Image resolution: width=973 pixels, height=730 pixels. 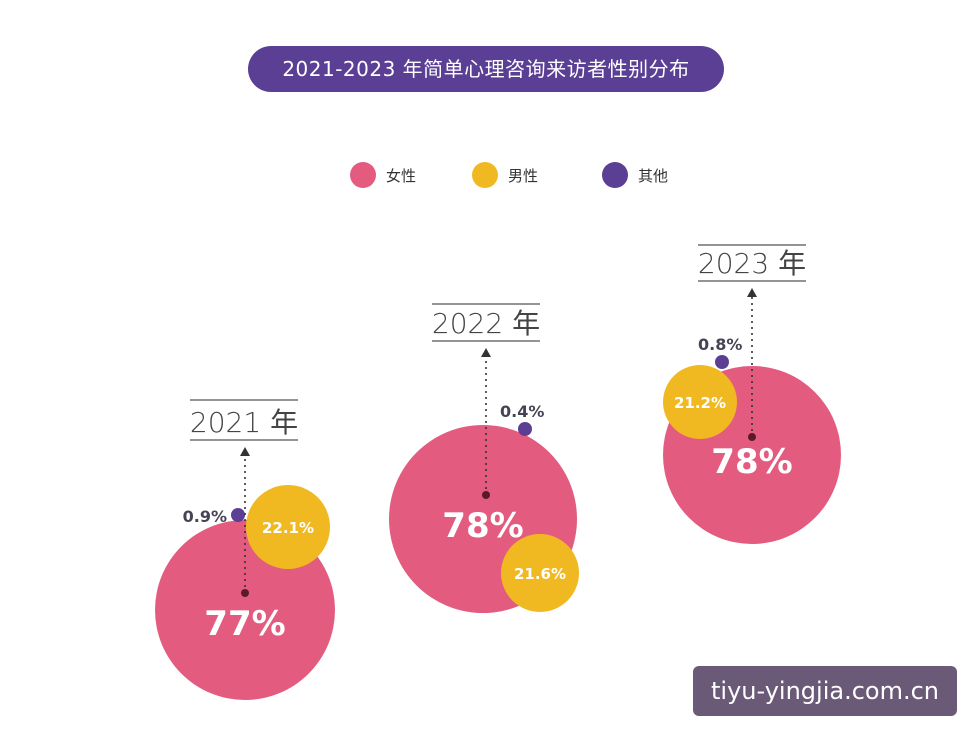 What do you see at coordinates (486, 69) in the screenshot?
I see `chart-title: 2021-2023 年简单心理咨询来访者性别分布` at bounding box center [486, 69].